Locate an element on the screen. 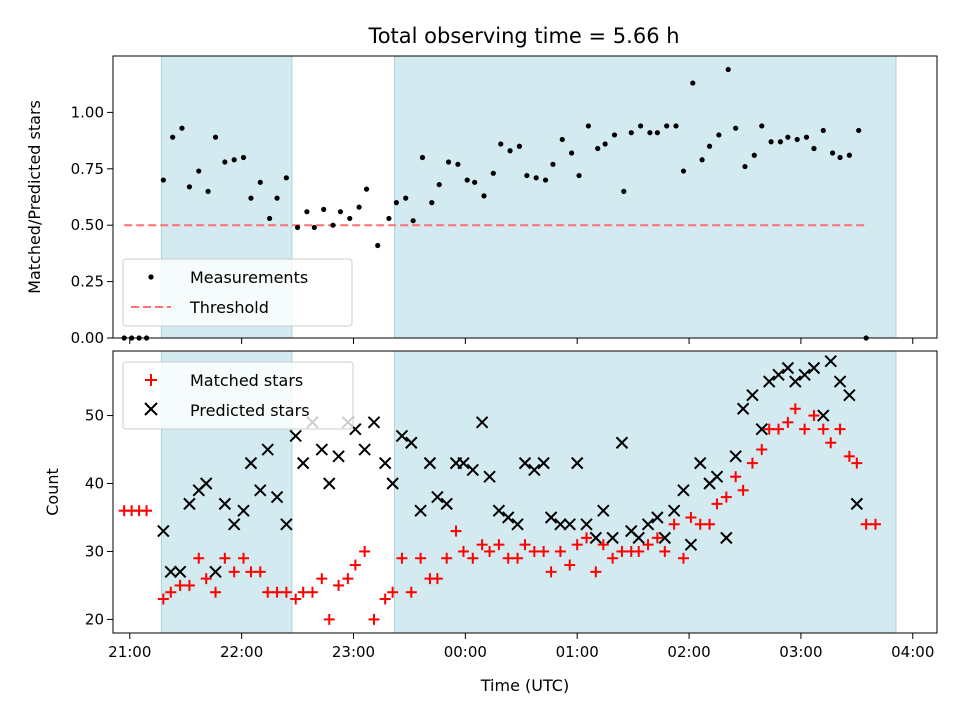  bottom-legend-box is located at coordinates (238, 395).